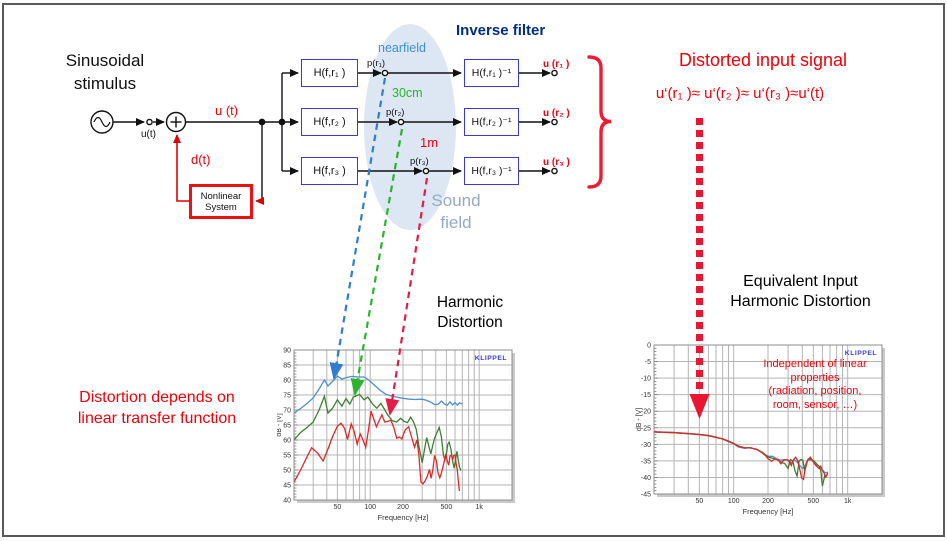 This screenshot has width=947, height=541. I want to click on harmonic-title-line2: Distortion, so click(470, 322).